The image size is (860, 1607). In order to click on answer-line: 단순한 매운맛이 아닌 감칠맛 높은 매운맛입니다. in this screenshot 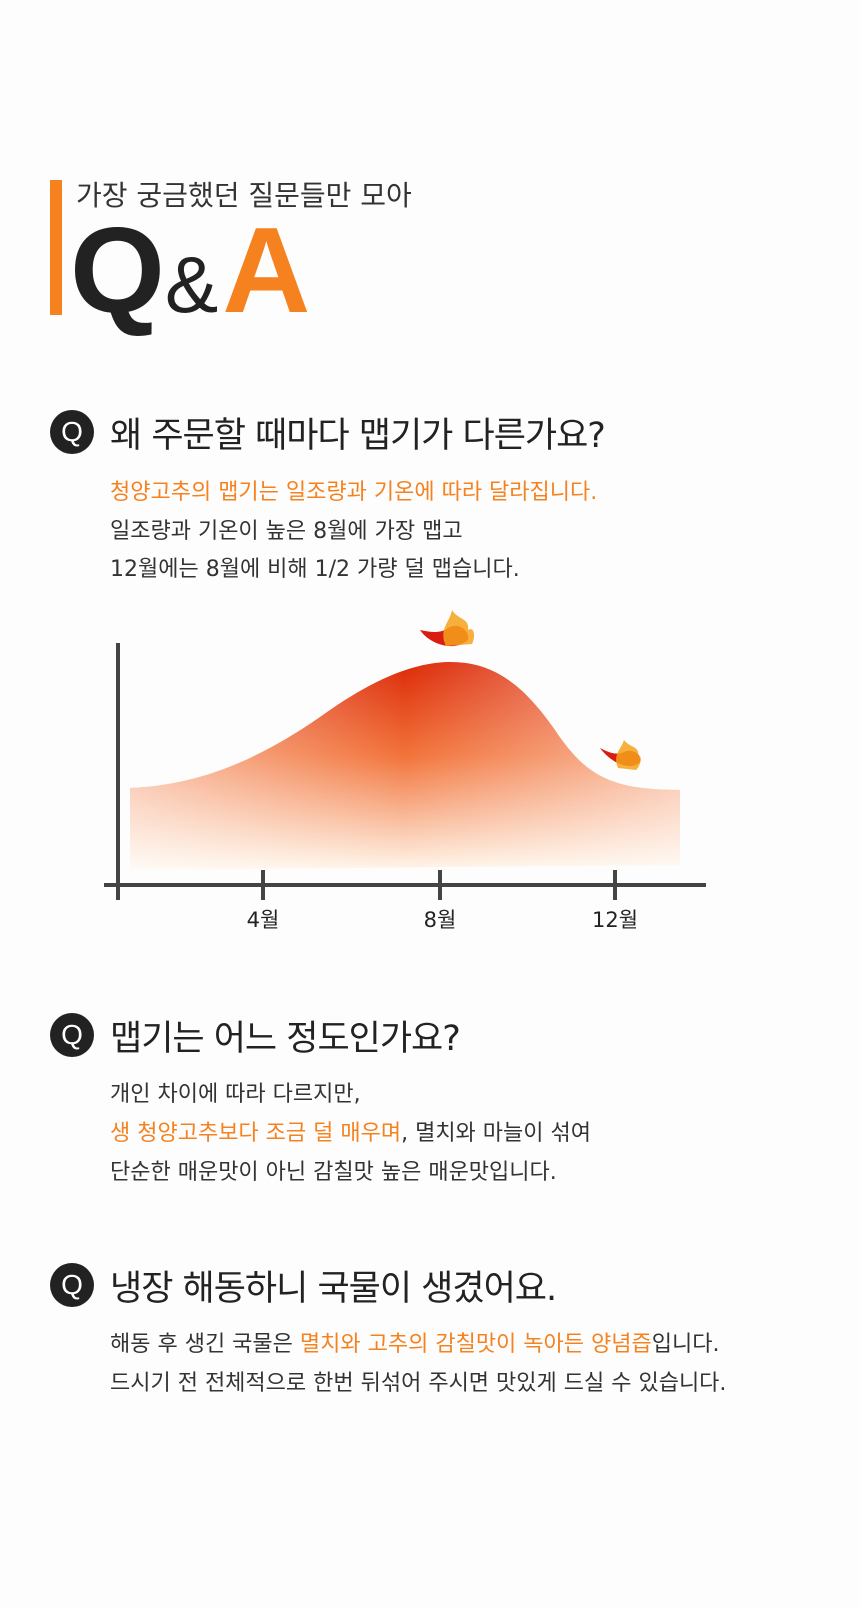, I will do `click(333, 1170)`.